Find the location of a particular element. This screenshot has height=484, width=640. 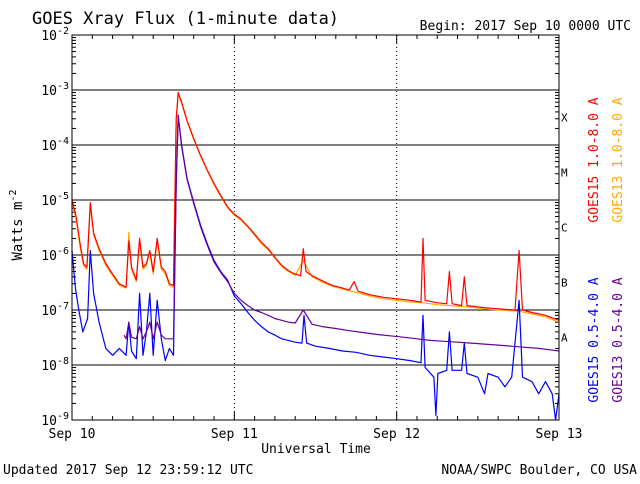

y-tick-label: 10⁻⁵ is located at coordinates (55, 200).